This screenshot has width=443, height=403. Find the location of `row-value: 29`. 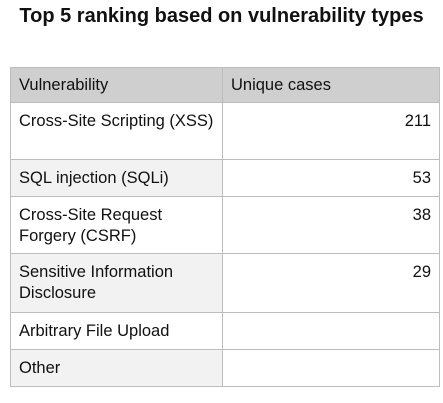

row-value: 29 is located at coordinates (331, 283).